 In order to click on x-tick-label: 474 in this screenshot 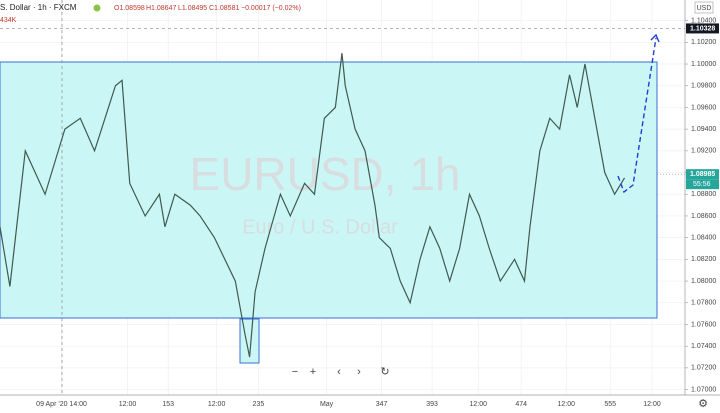, I will do `click(521, 404)`.